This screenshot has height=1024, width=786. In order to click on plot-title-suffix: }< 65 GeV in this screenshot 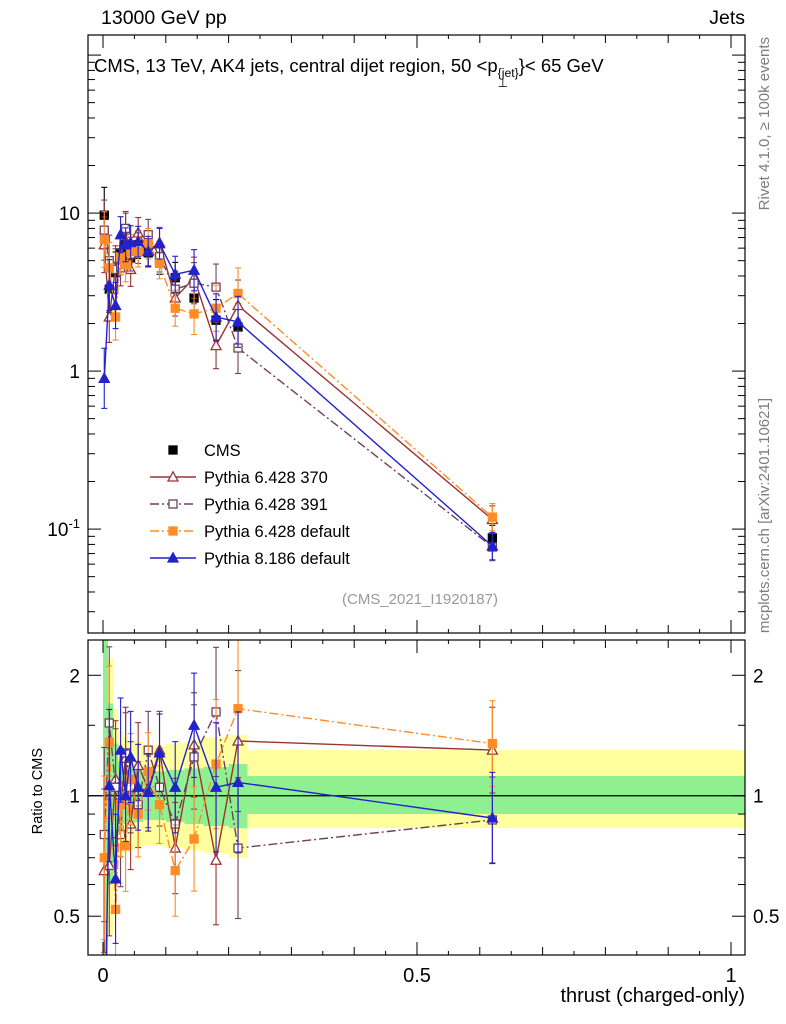, I will do `click(561, 65)`.